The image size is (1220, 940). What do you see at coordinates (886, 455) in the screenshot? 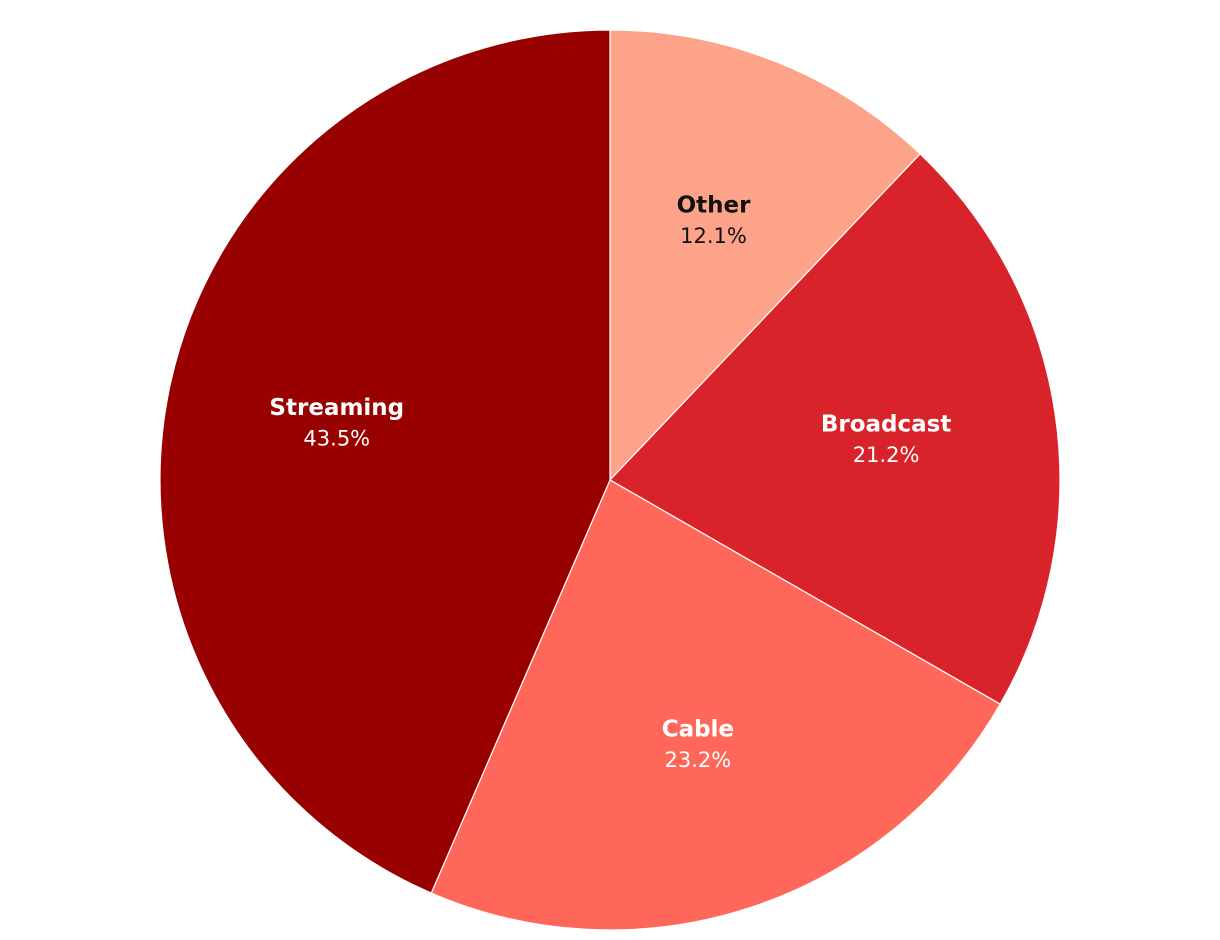
I see `slice-value: 21.2%` at bounding box center [886, 455].